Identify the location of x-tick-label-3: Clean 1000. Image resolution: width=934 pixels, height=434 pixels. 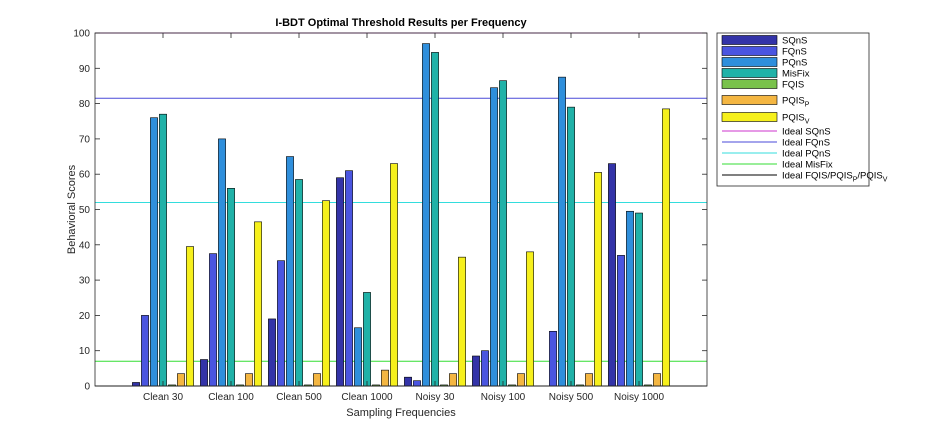
(367, 397).